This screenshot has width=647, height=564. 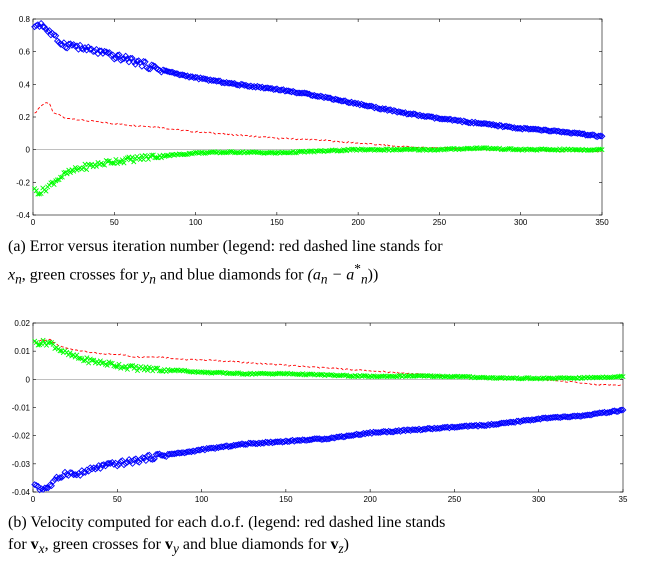 I want to click on caption-b-sub-3: z, so click(x=341, y=549).